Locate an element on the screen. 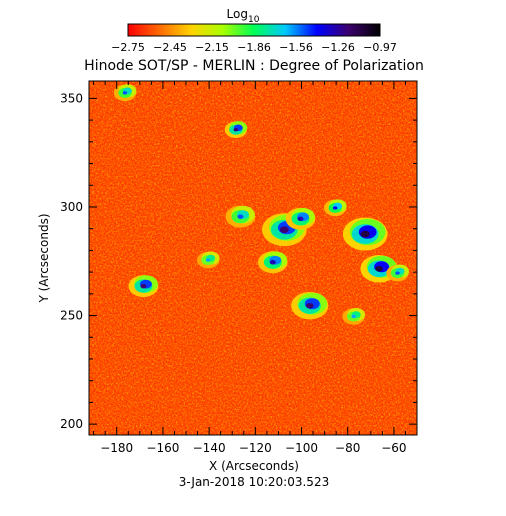  x-tick-label: −80 is located at coordinates (347, 448).